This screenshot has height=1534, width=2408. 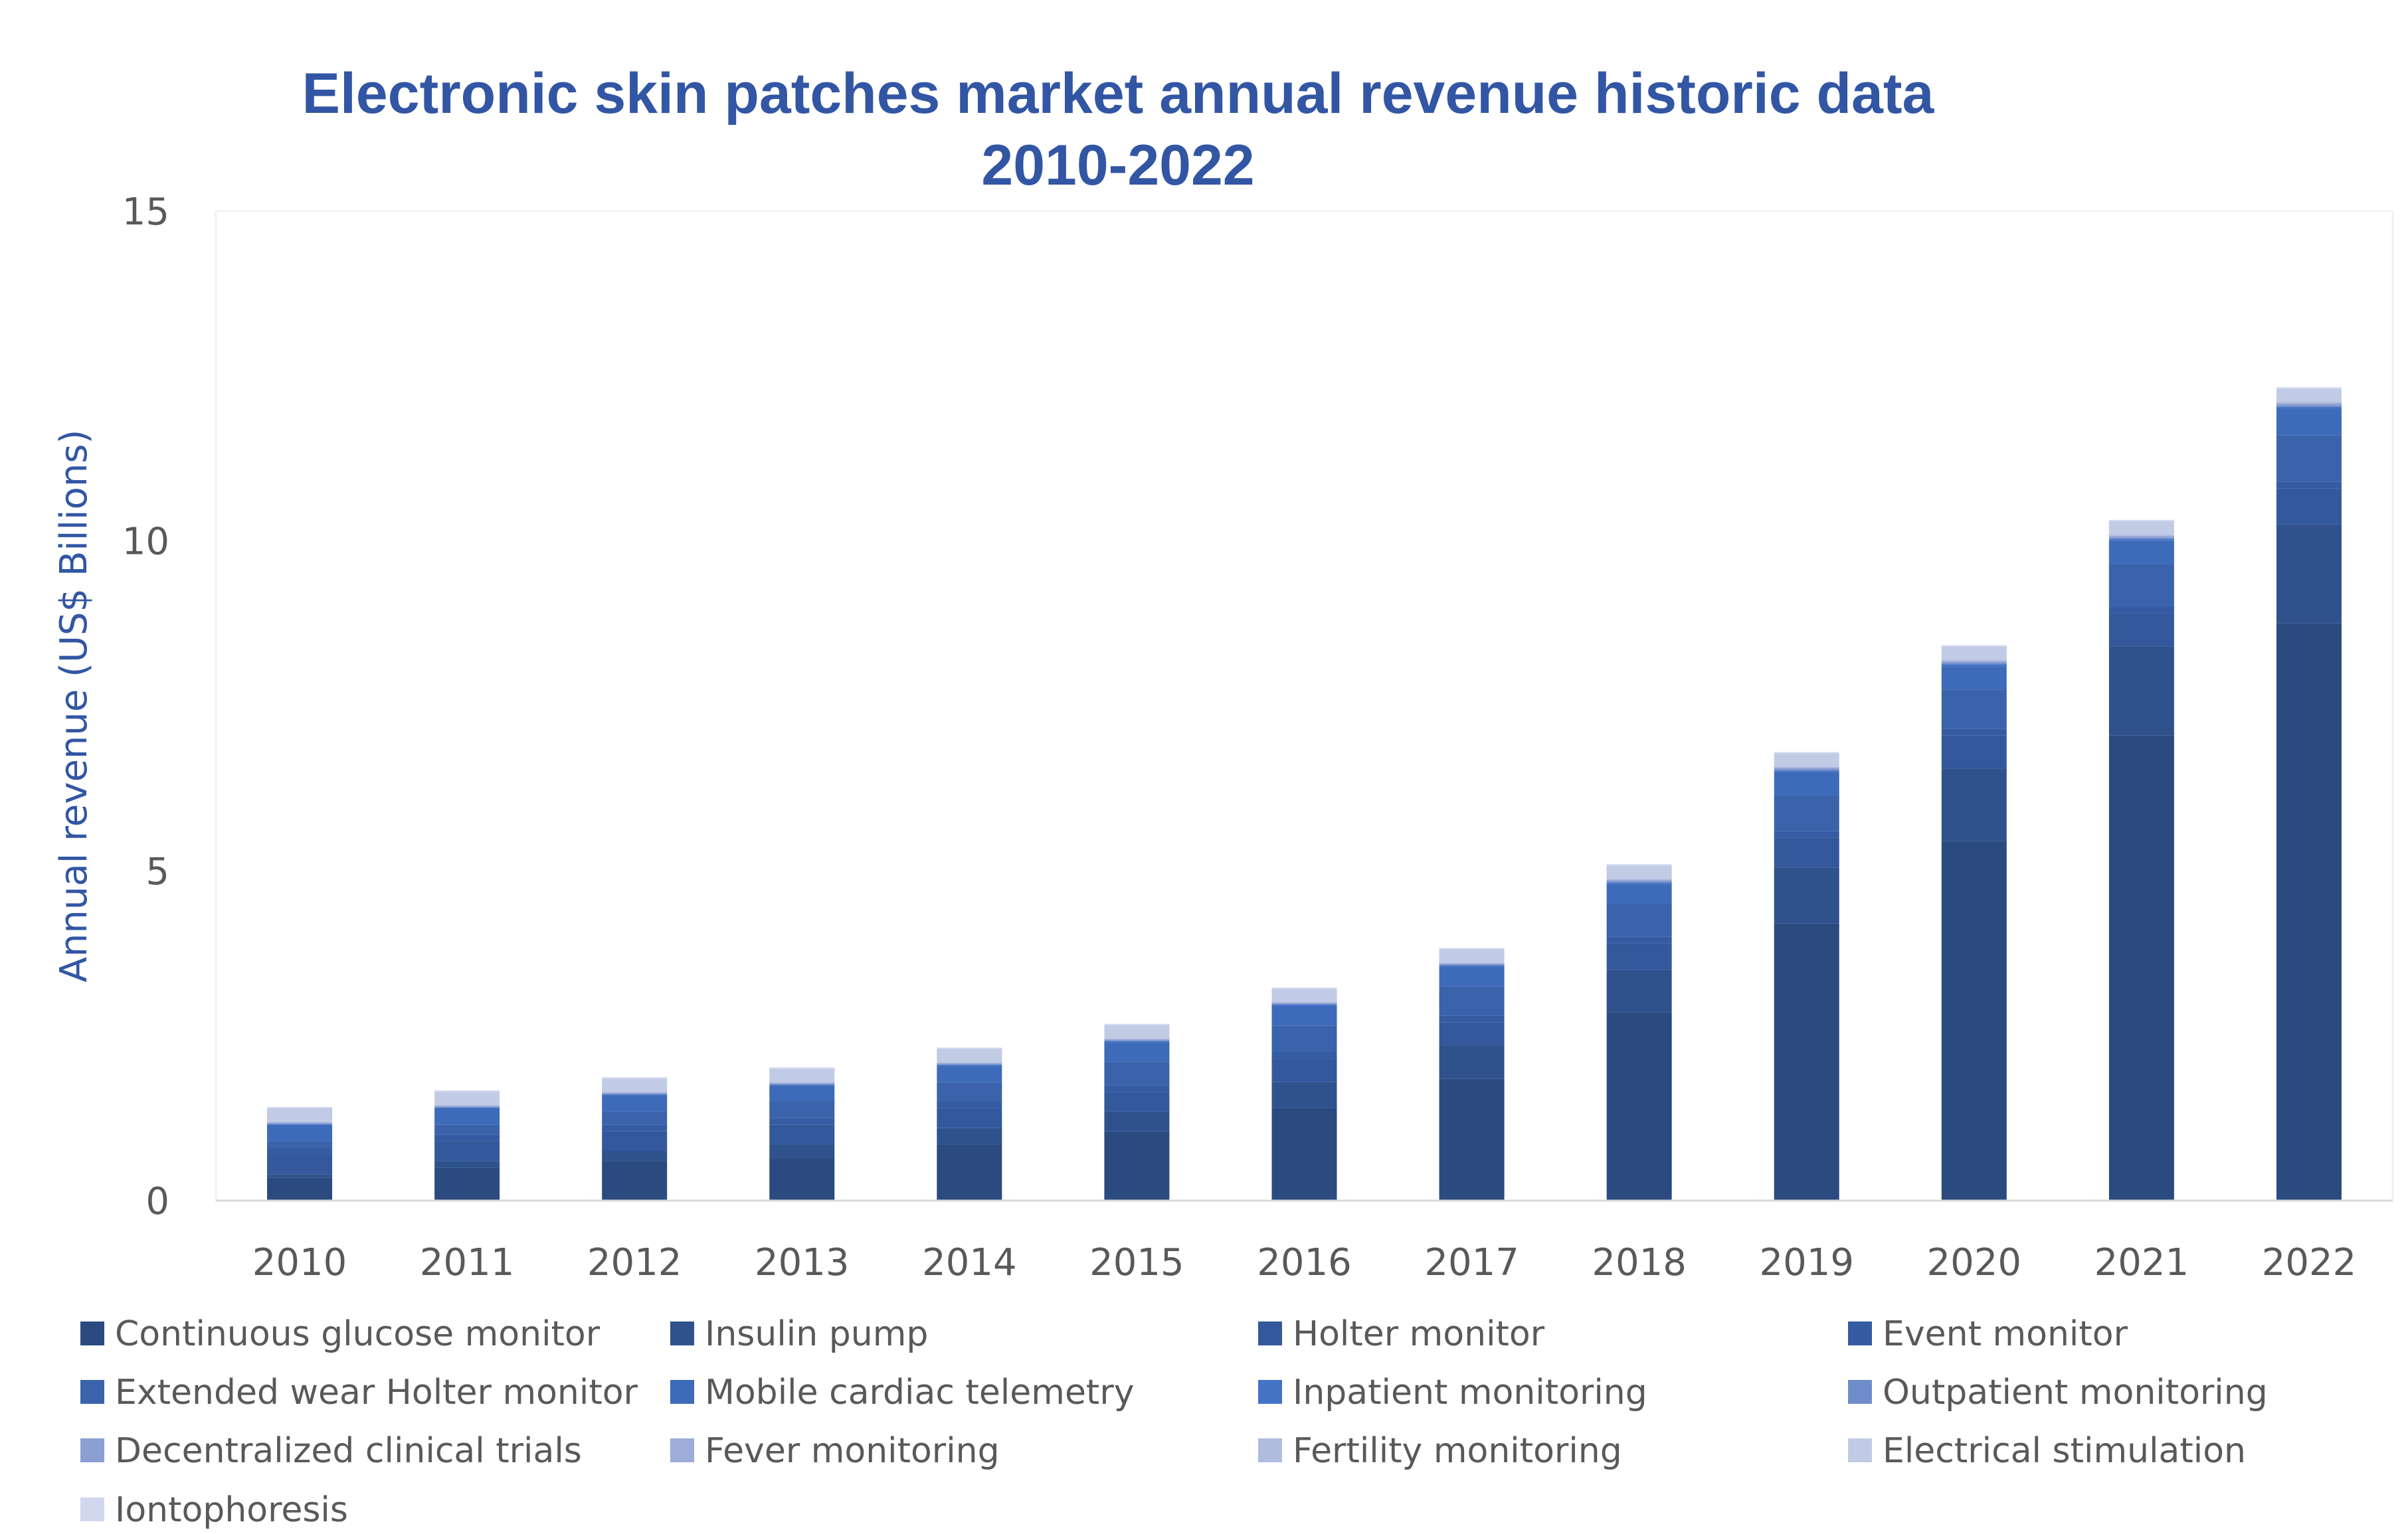 I want to click on legend-item: Holter monitor, so click(x=1402, y=1334).